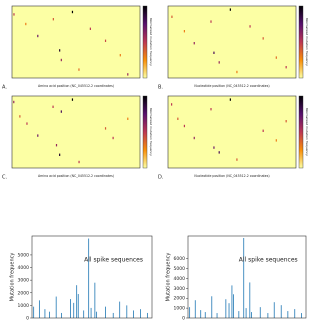 The width and height of the screenshot is (320, 320). I want to click on y-tick-label: 6000, so click(180, 259).